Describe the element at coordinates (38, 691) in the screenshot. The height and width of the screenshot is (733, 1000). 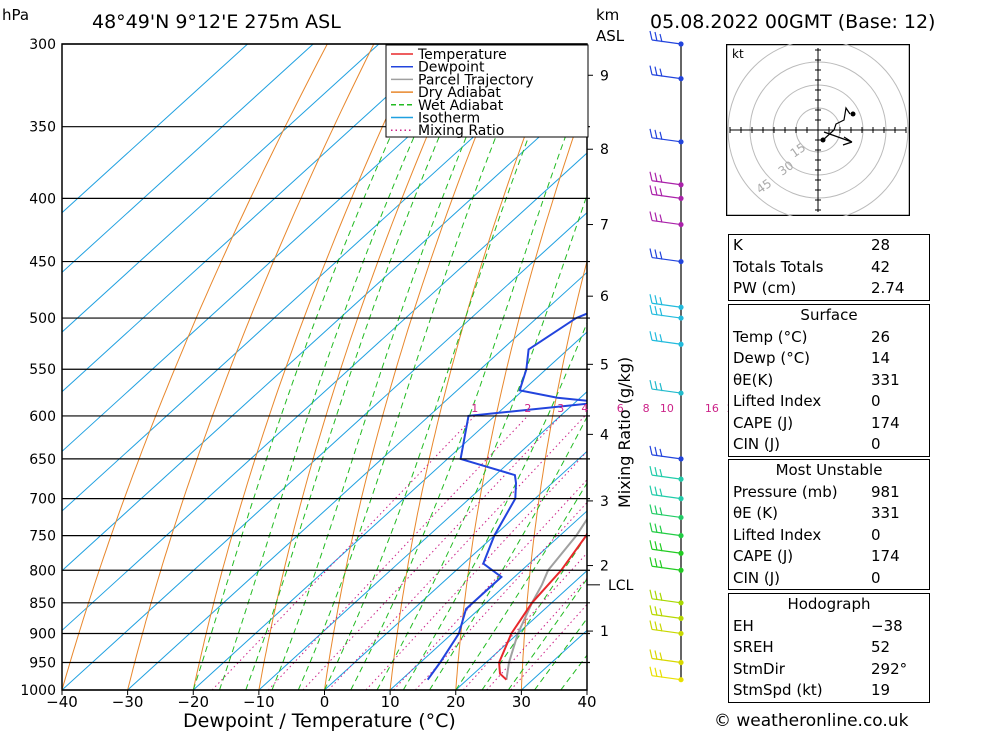
I see `pressure-tick-label: 1000` at that location.